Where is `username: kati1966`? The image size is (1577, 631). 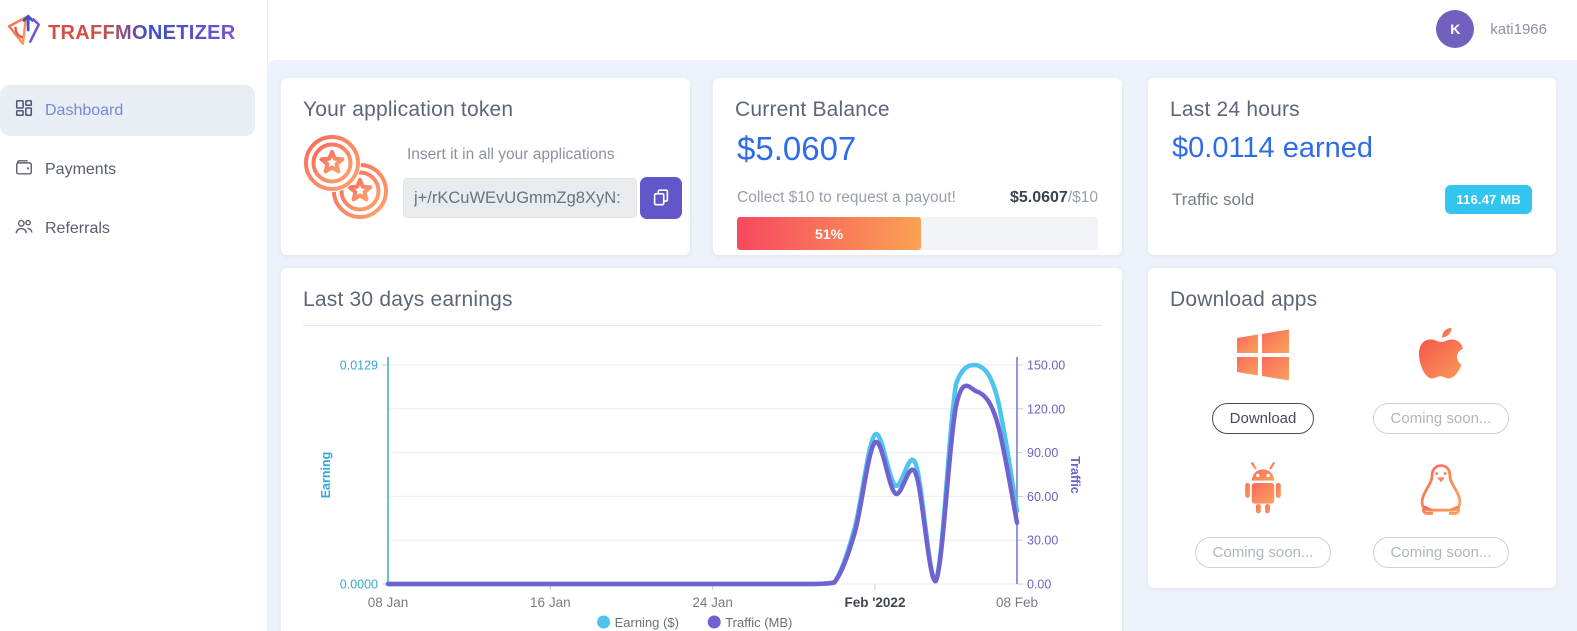 username: kati1966 is located at coordinates (1518, 29).